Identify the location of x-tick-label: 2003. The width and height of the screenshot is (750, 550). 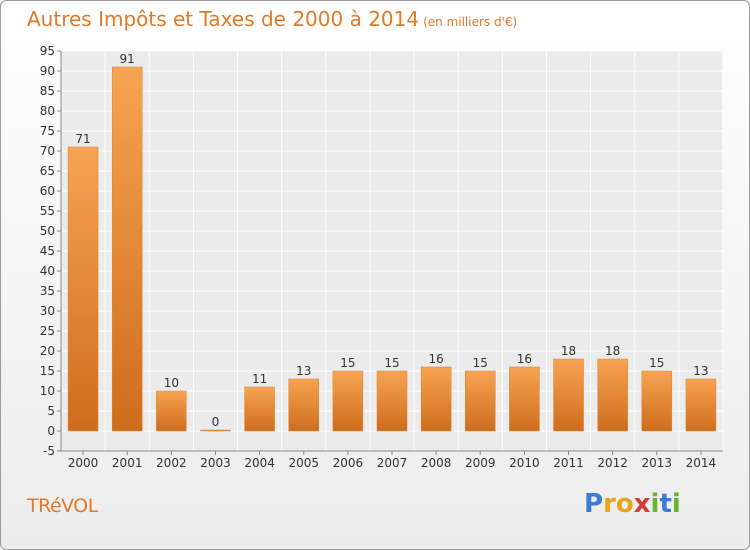
(215, 463).